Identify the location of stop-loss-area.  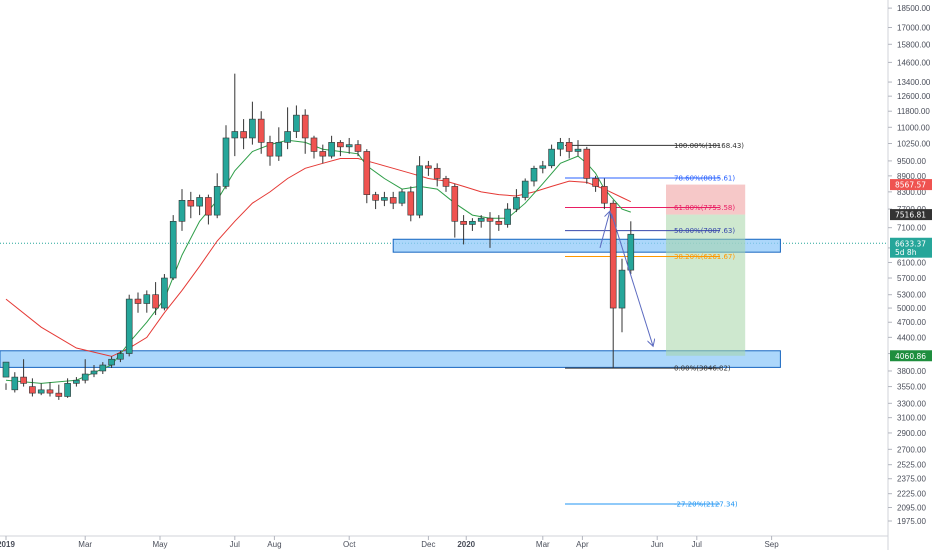
(706, 199).